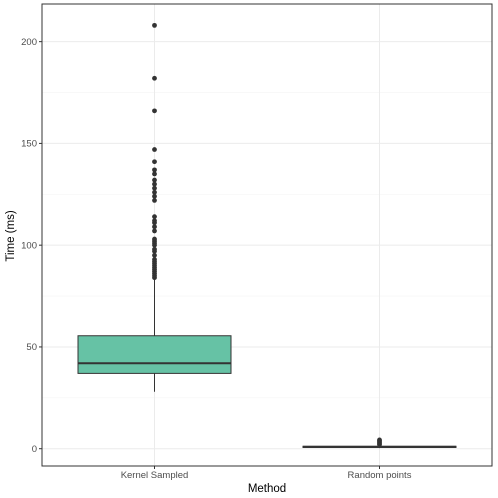  Describe the element at coordinates (155, 475) in the screenshot. I see `x-tick-label: Kernel Sampled` at that location.